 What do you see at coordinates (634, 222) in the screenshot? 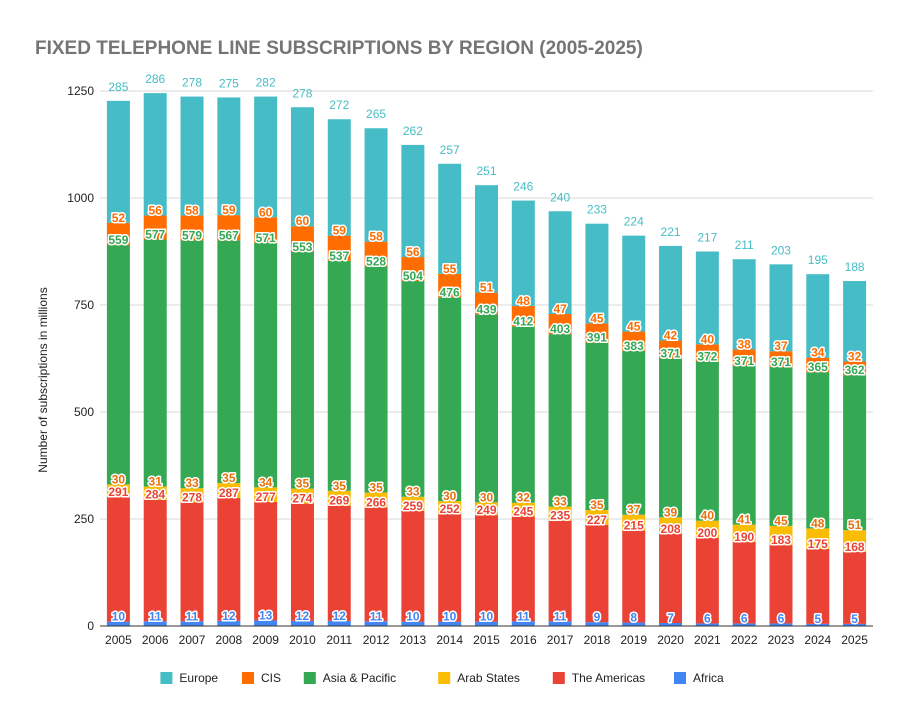
I see `data-label: 224` at bounding box center [634, 222].